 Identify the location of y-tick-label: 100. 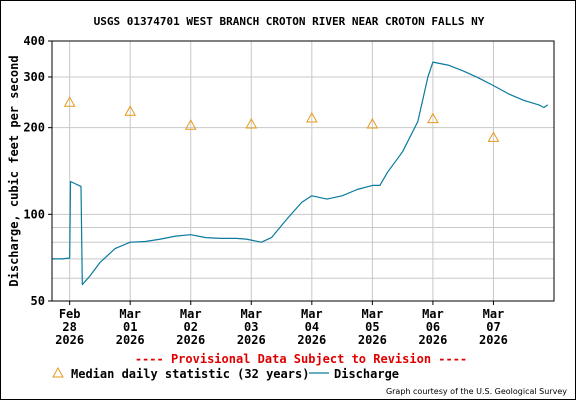
(34, 214).